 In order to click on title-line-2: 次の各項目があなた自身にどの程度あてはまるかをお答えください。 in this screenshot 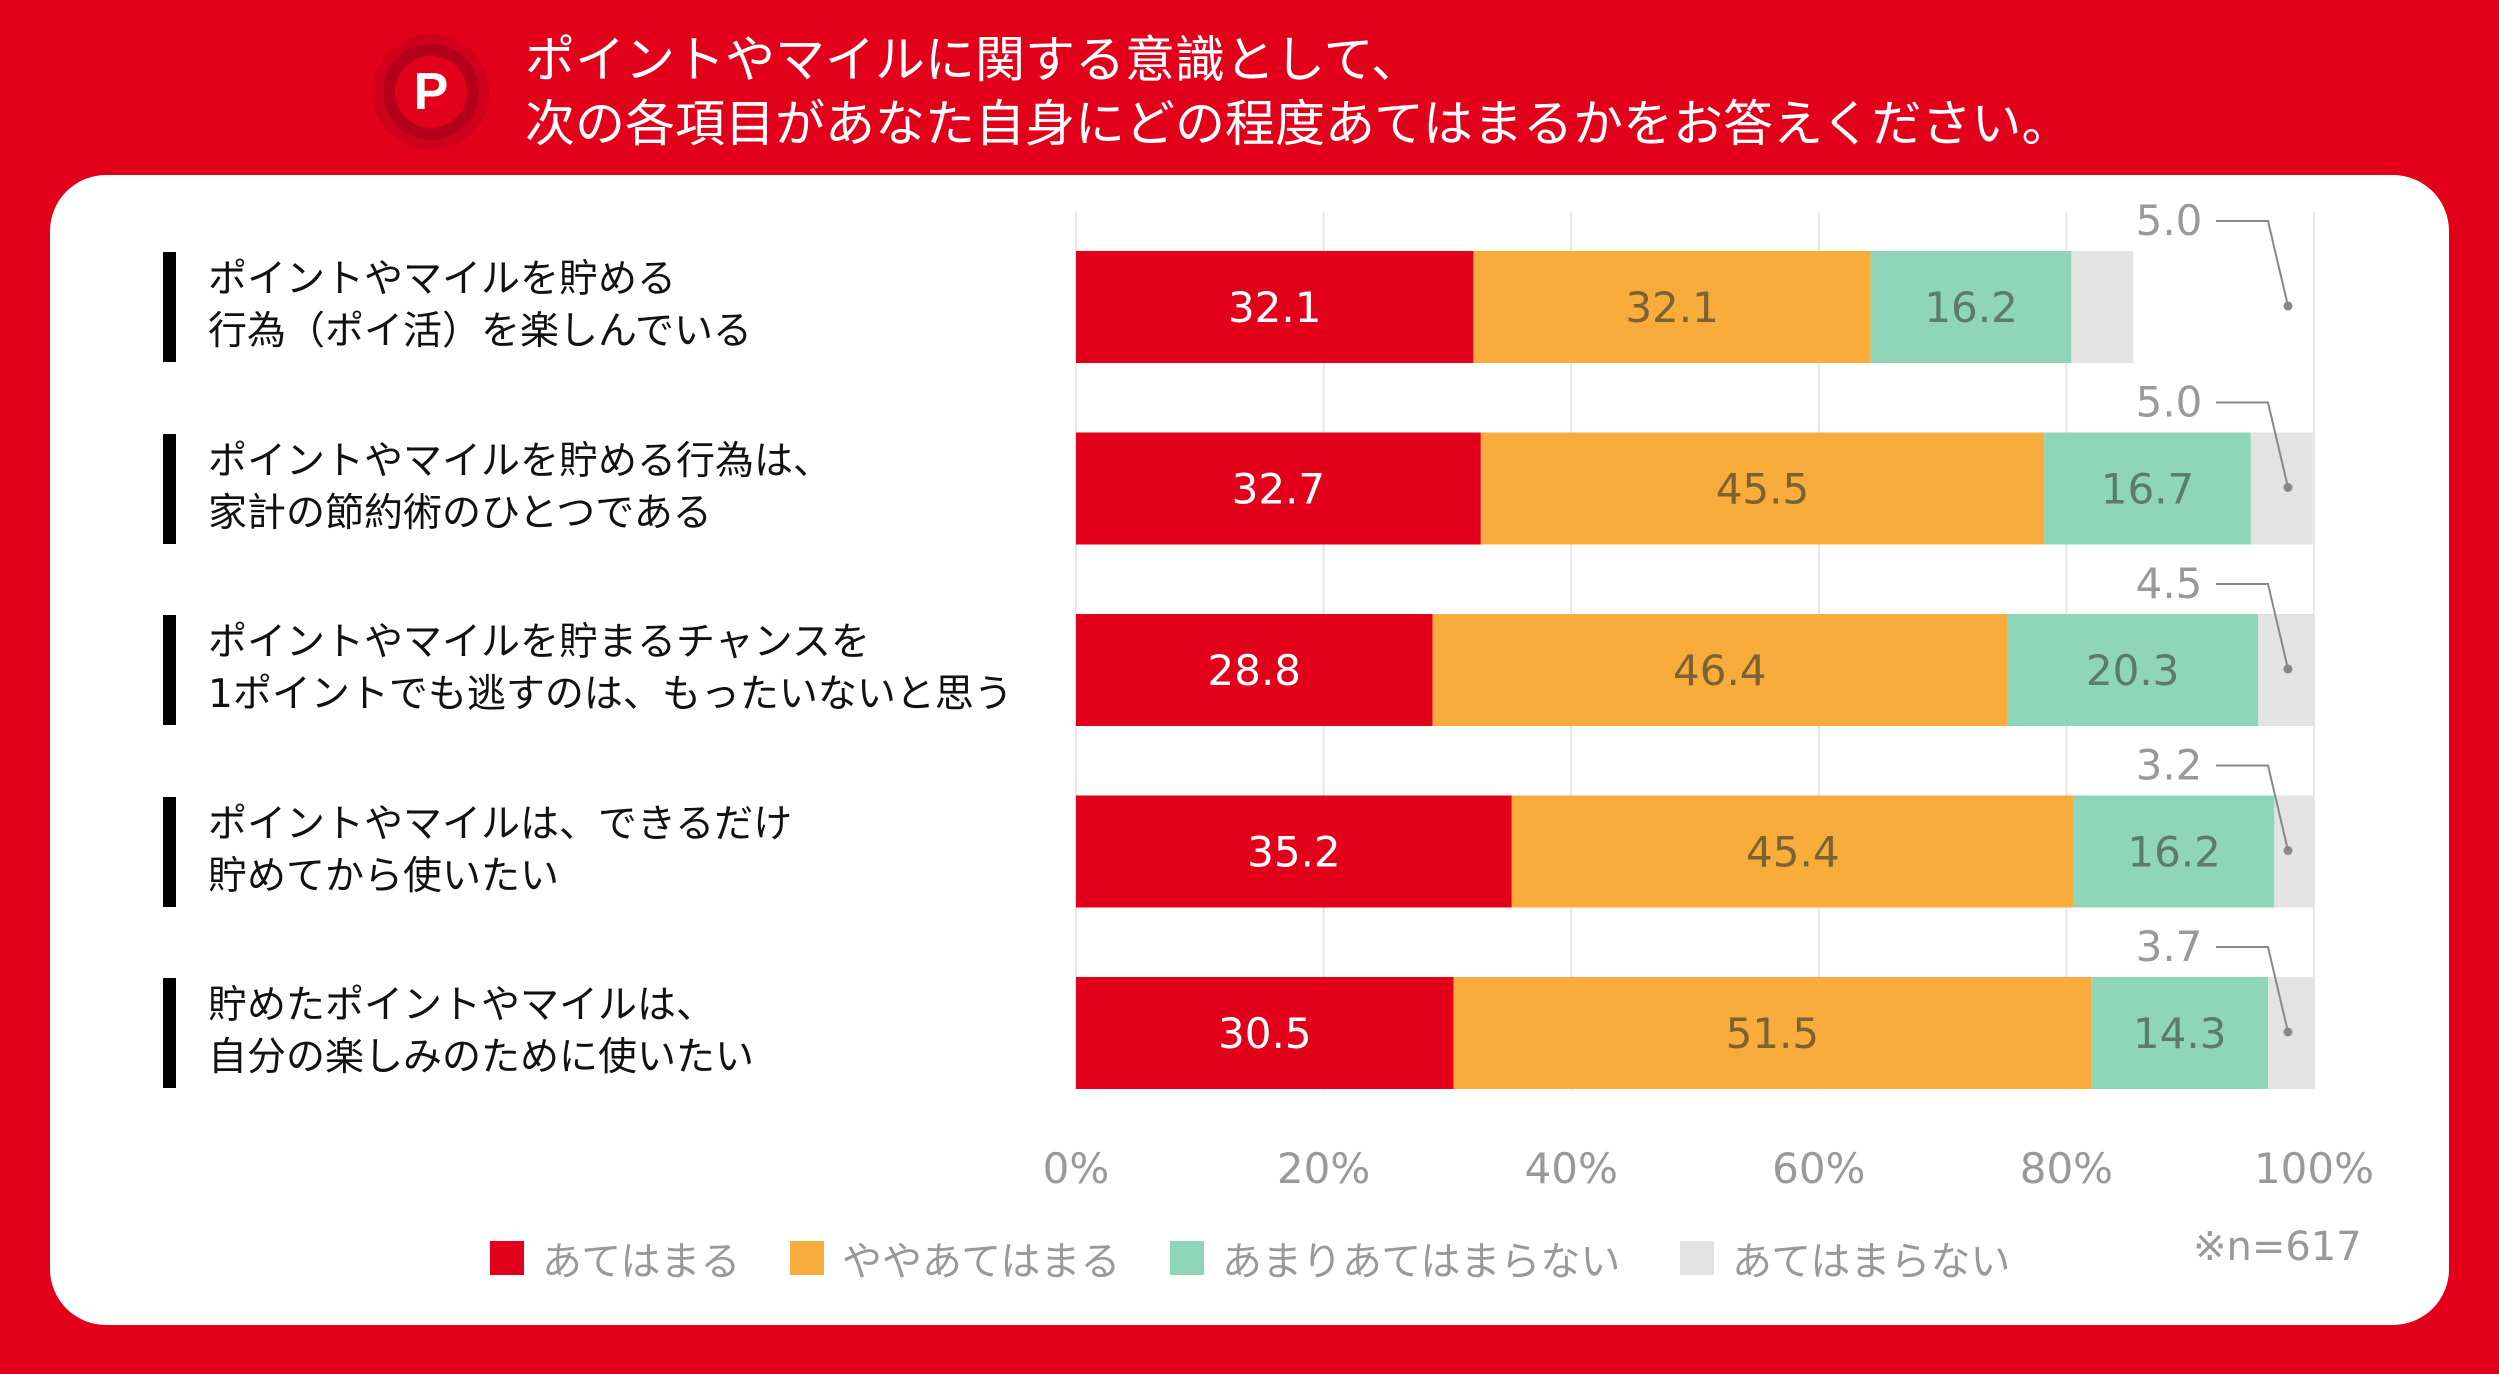, I will do `click(1298, 124)`.